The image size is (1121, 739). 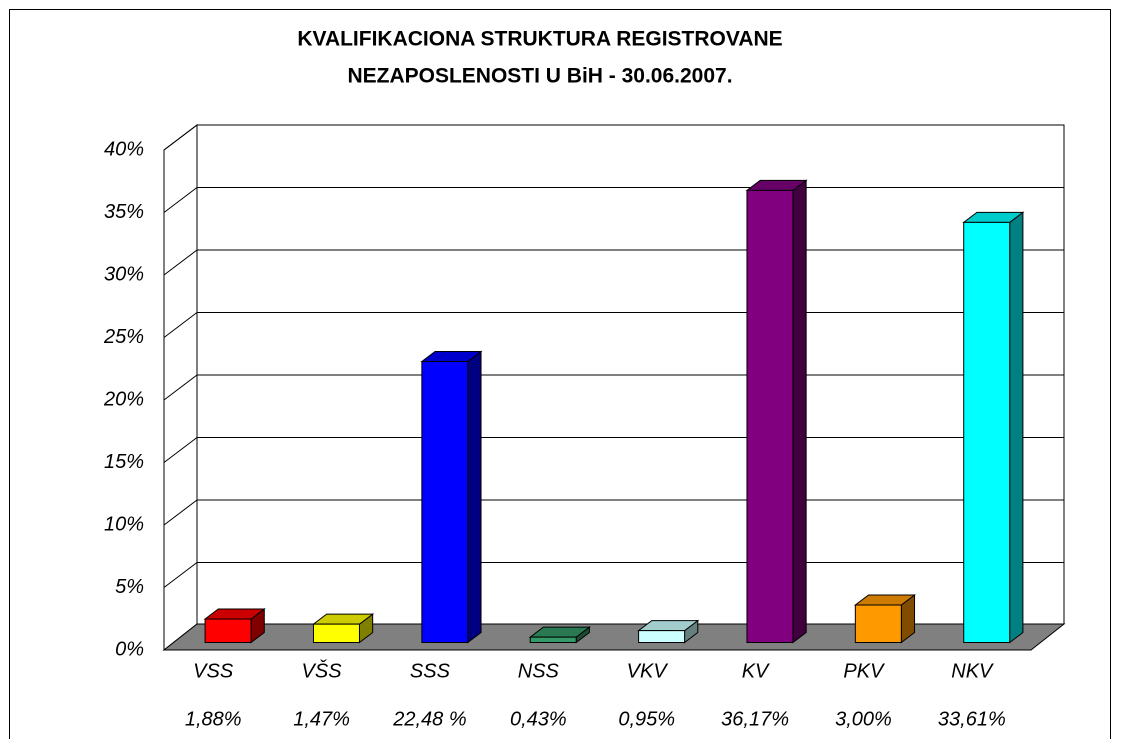 I want to click on y-tick-label: 40%, so click(x=124, y=149).